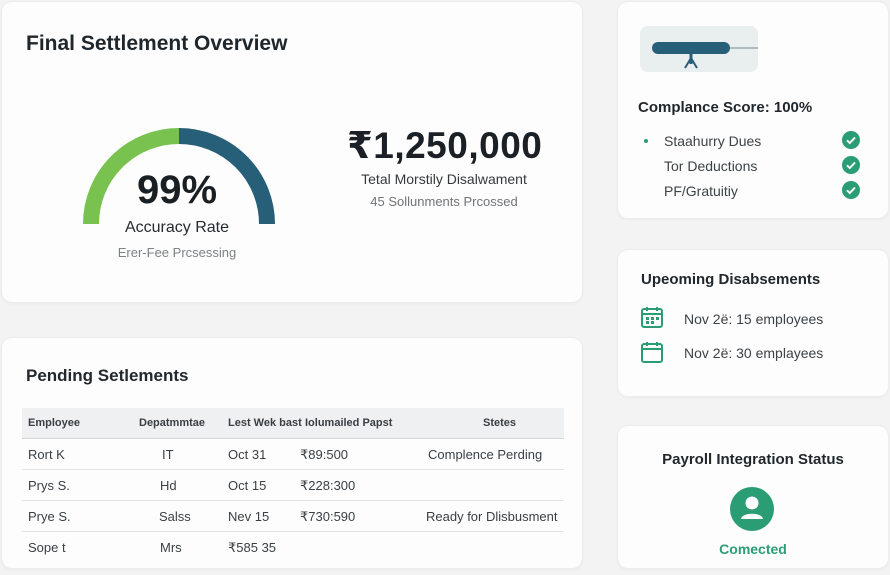 The width and height of the screenshot is (890, 575). Describe the element at coordinates (701, 191) in the screenshot. I see `compliance-item: PF/Gratuitiy` at that location.